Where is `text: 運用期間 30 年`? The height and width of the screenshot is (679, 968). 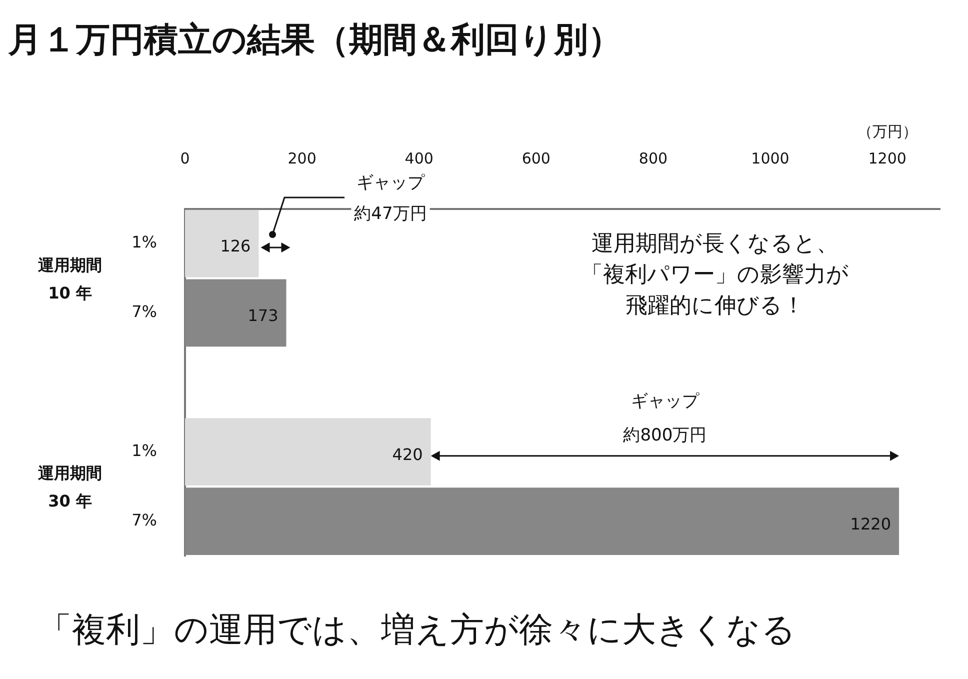
text: 運用期間 30 年 is located at coordinates (69, 487).